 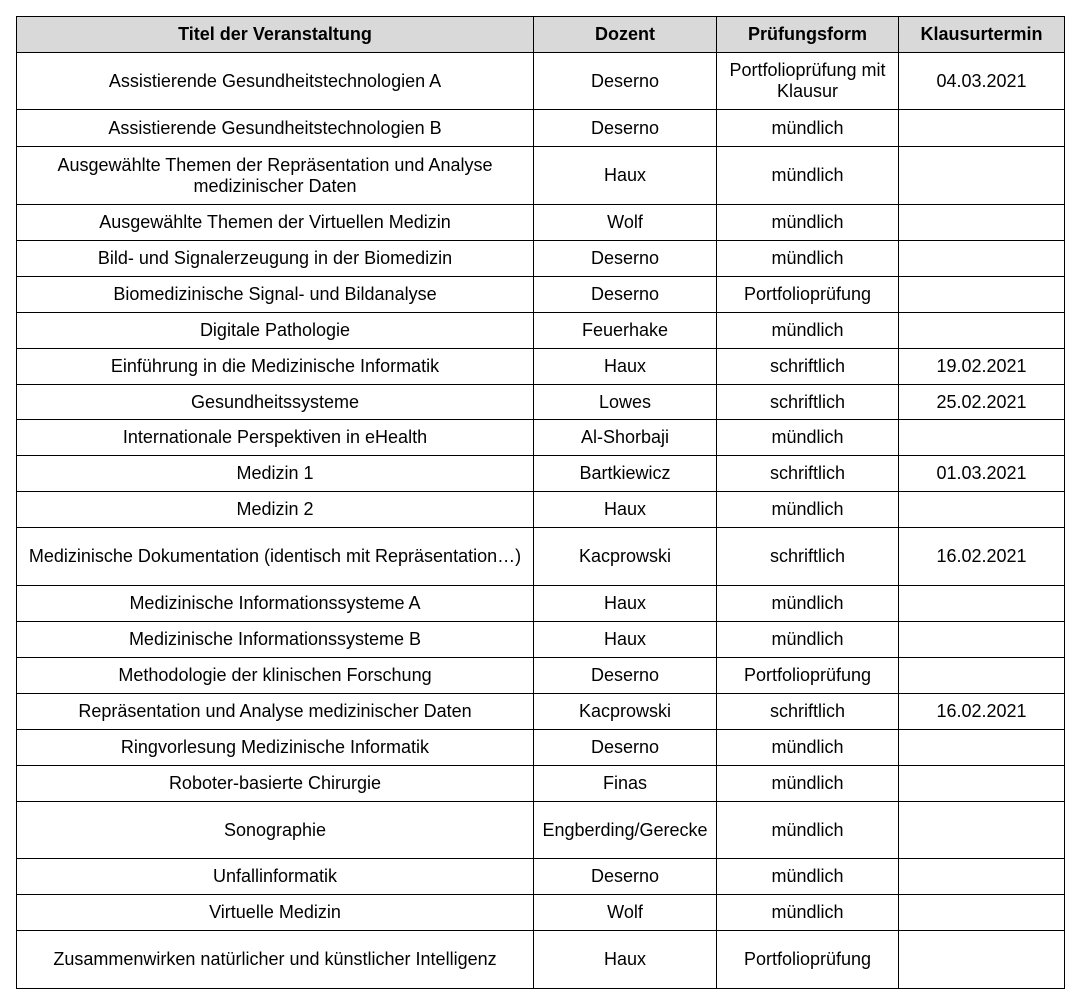 What do you see at coordinates (275, 294) in the screenshot?
I see `table-cell: Biomedizinische Signal- und Bildanalyse` at bounding box center [275, 294].